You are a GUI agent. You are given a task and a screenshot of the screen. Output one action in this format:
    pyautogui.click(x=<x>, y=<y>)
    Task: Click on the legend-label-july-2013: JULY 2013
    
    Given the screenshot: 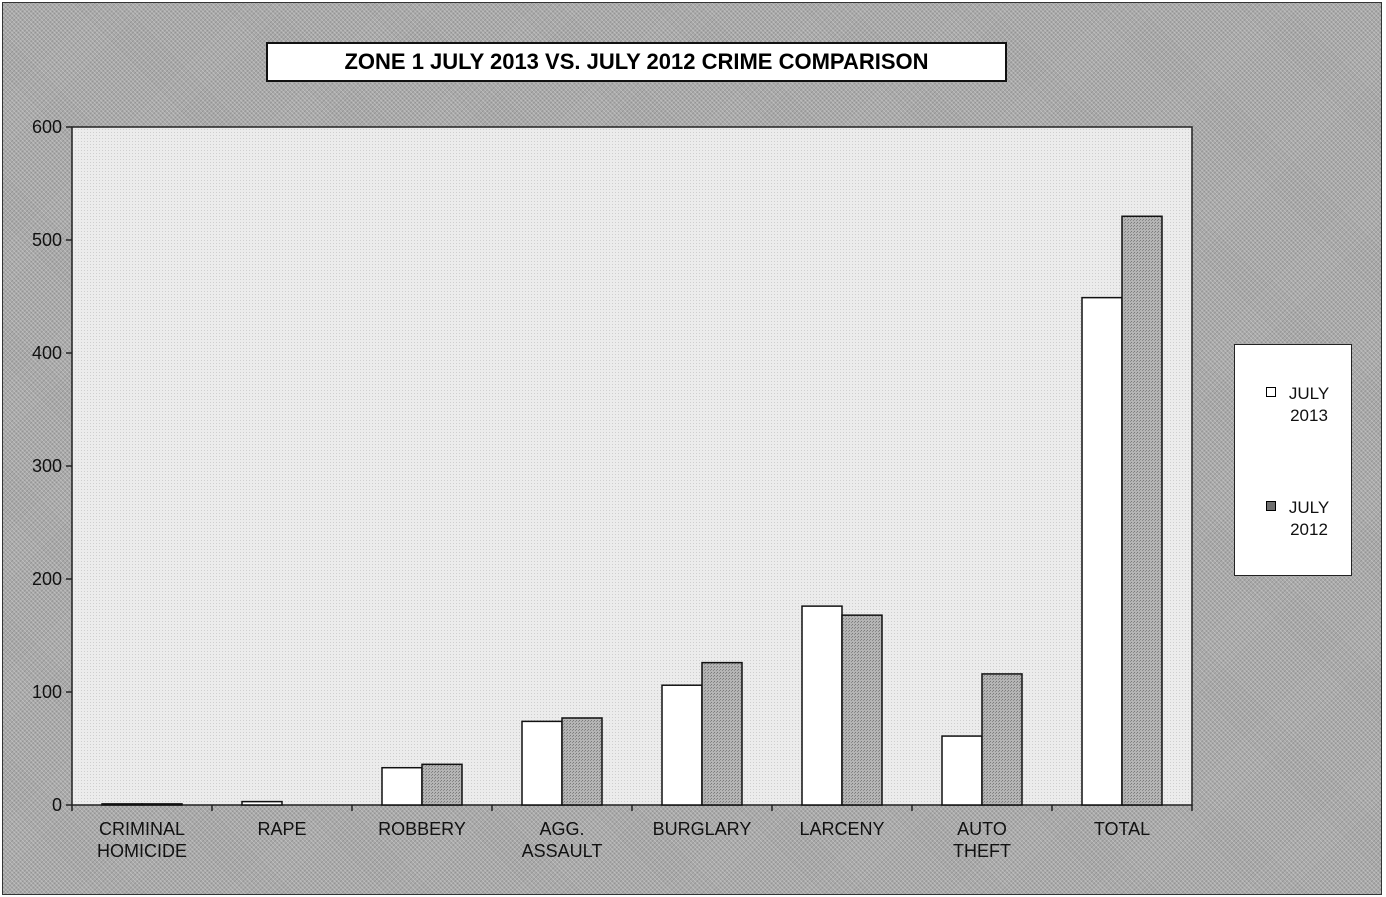 What is the action you would take?
    pyautogui.click(x=1309, y=405)
    